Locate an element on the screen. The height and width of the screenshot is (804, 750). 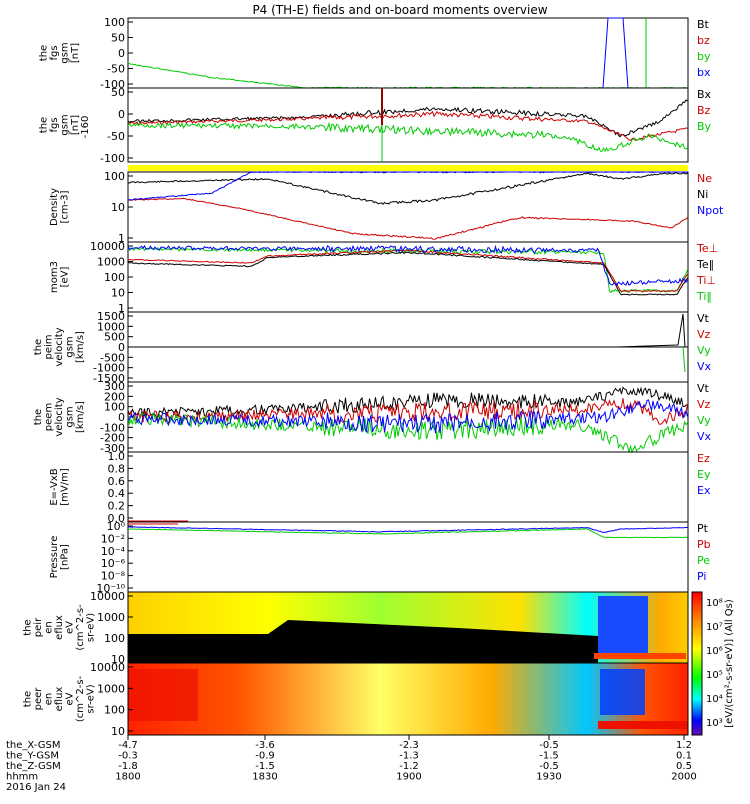
legend-Ey: Ey is located at coordinates (704, 474).